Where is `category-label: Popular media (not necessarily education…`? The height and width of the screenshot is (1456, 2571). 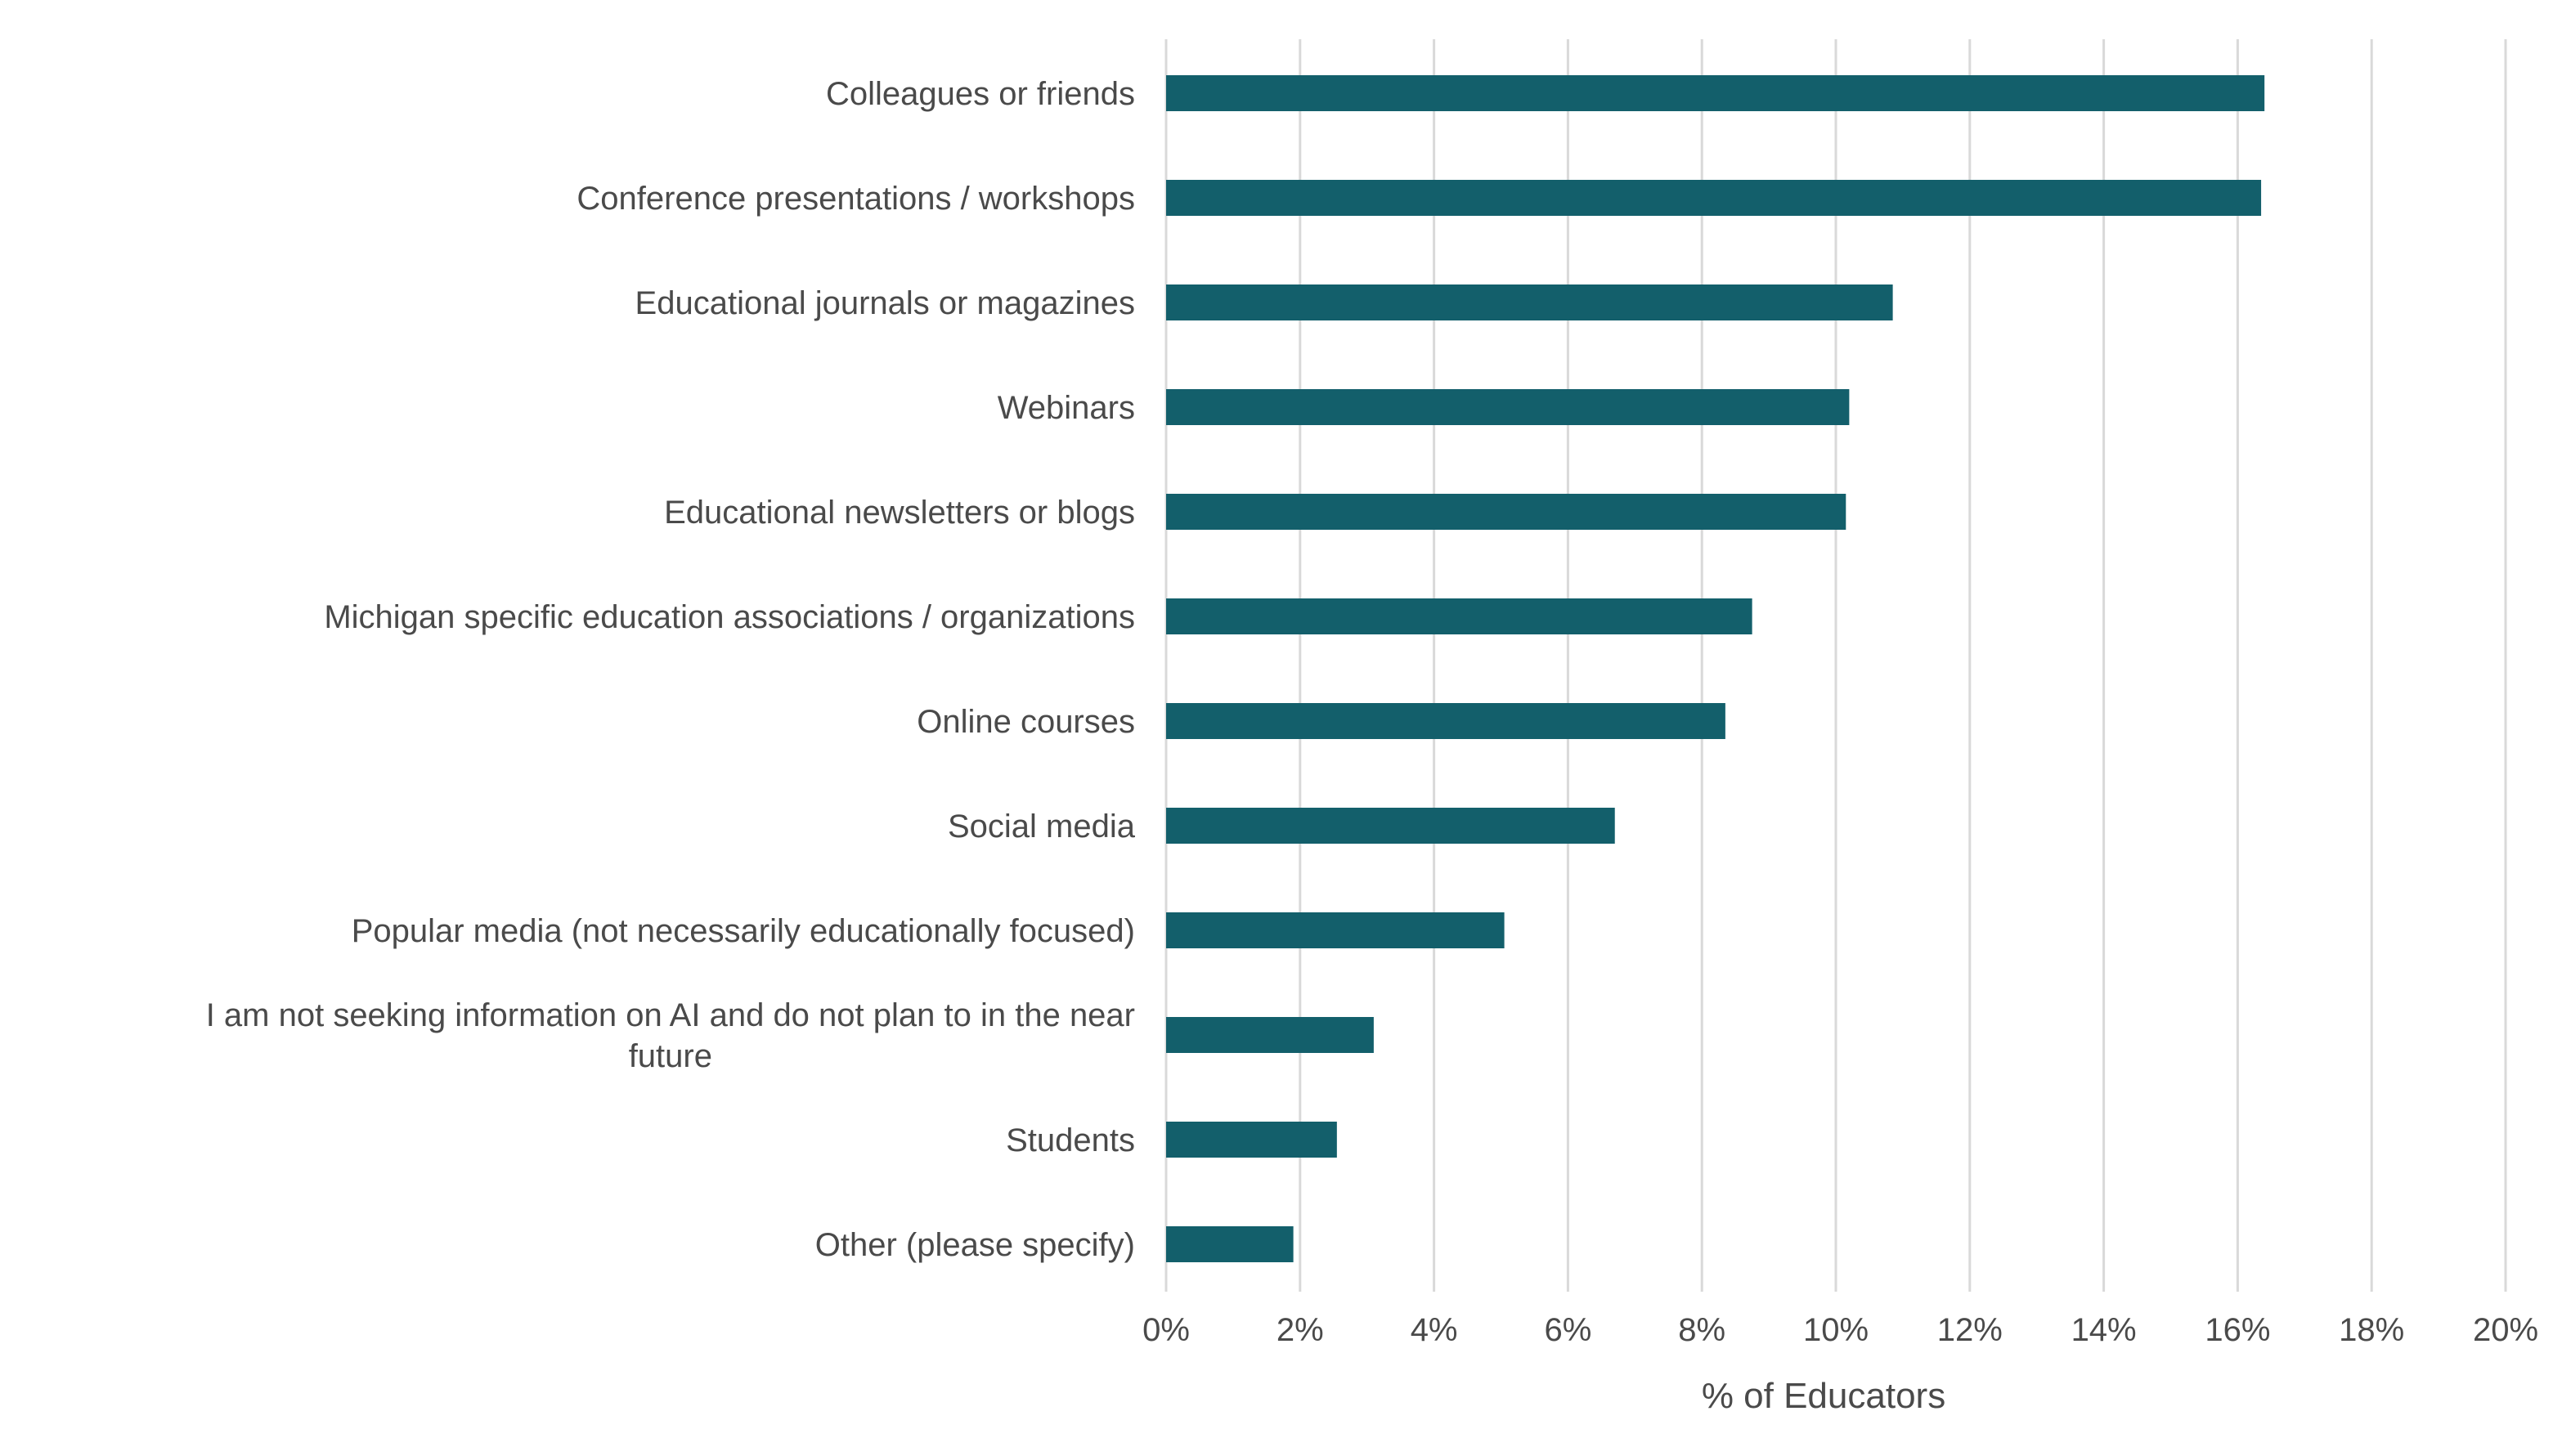
category-label: Popular media (not necessarily education… is located at coordinates (743, 931).